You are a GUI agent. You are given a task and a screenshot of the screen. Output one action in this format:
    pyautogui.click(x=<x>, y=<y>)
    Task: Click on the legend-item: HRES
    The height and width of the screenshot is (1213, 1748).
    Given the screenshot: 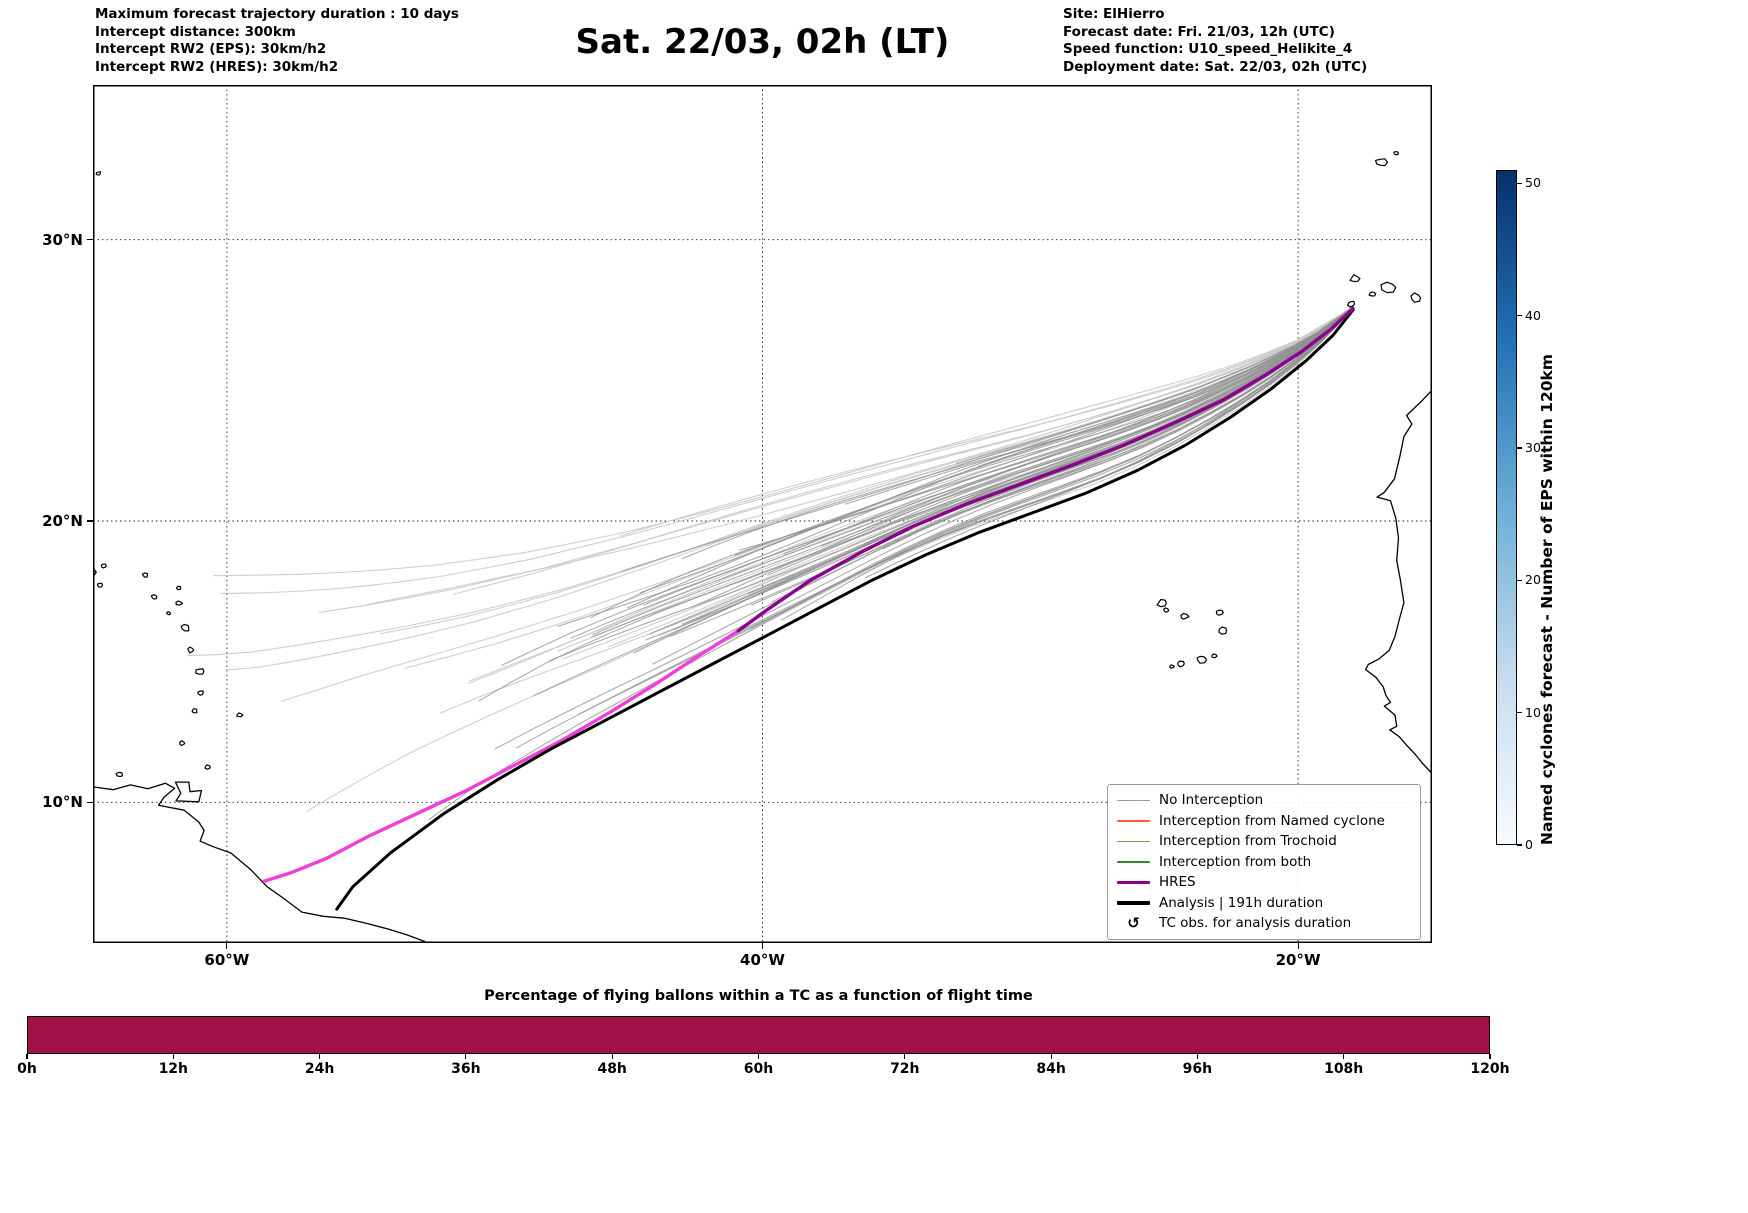 What is the action you would take?
    pyautogui.click(x=1264, y=882)
    